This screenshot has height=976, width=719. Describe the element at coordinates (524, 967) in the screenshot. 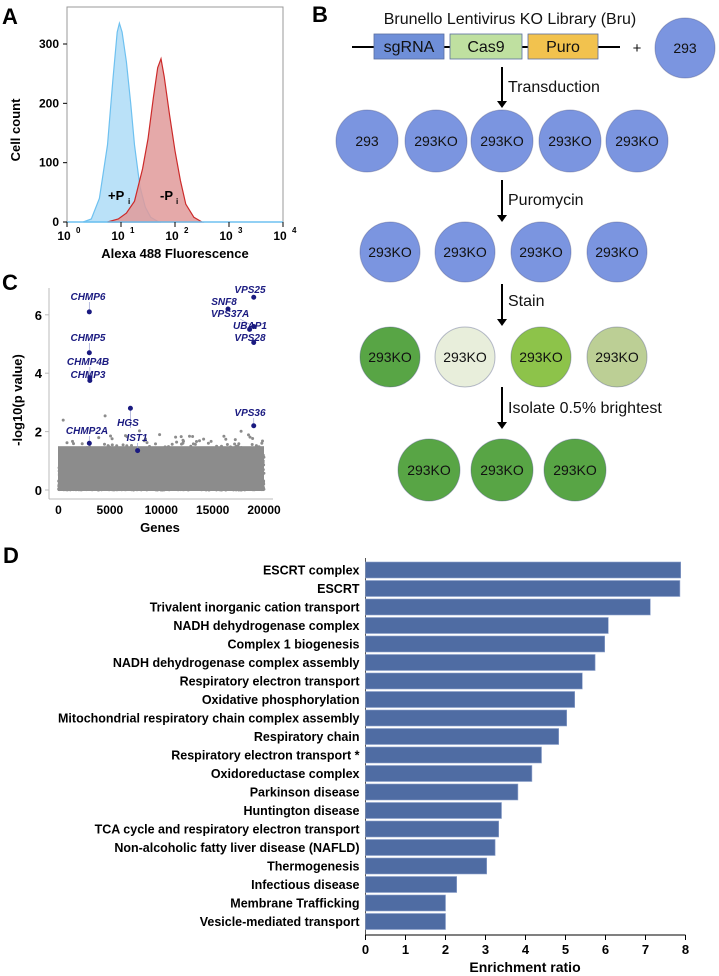

I see `x-axis-title: Enrichment ratio` at that location.